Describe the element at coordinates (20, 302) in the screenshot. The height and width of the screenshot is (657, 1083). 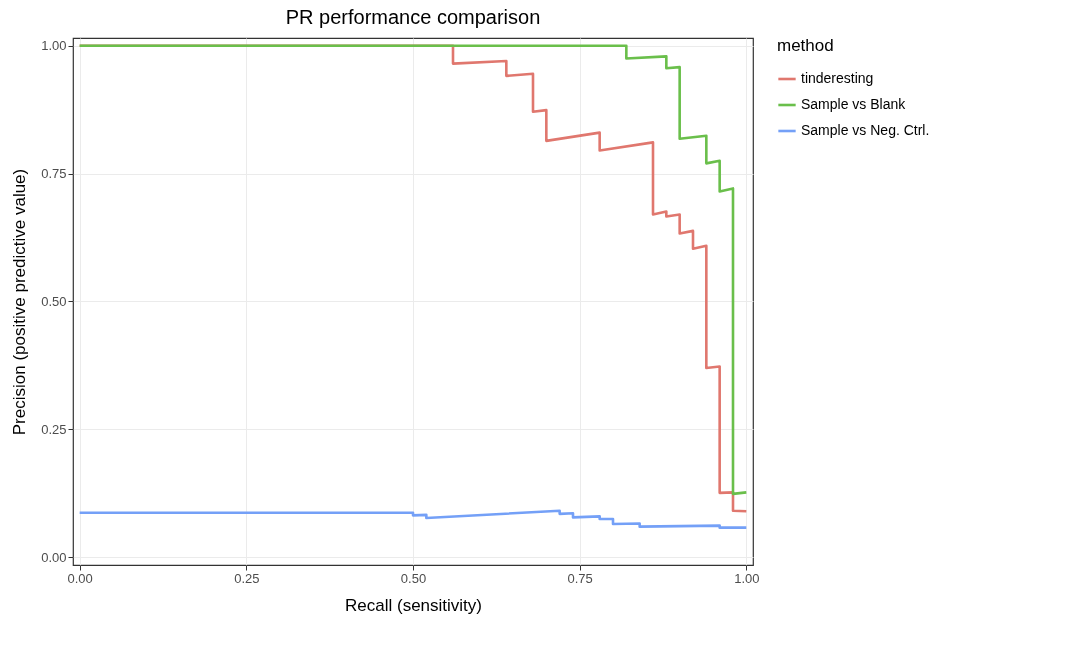
I see `y-axis-title: Precision (positive predictive value)` at that location.